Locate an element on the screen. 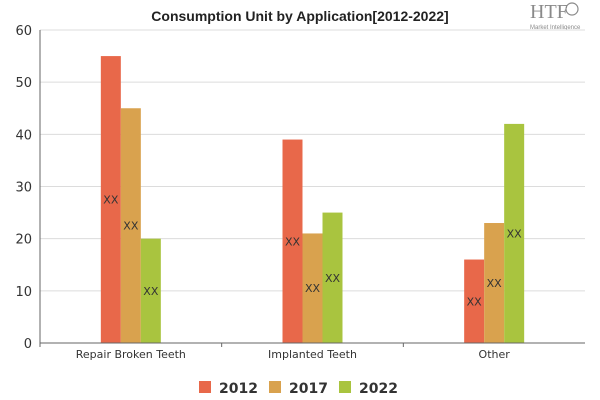  x-category-label: Repair Broken Teeth is located at coordinates (131, 354).